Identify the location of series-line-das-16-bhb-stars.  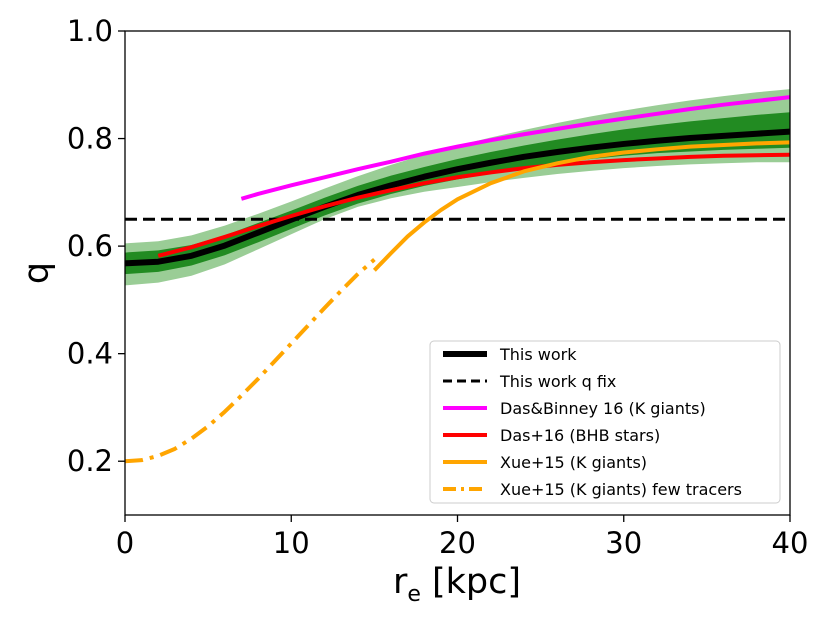
(473, 205).